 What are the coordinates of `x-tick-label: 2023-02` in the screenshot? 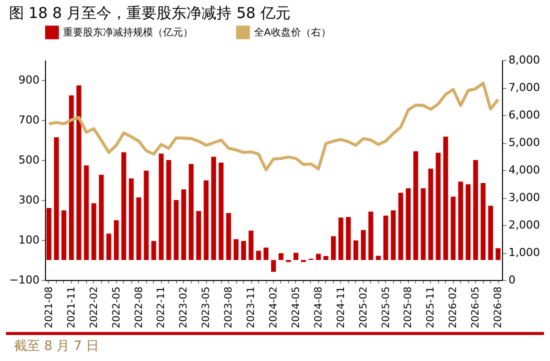 It's located at (184, 307).